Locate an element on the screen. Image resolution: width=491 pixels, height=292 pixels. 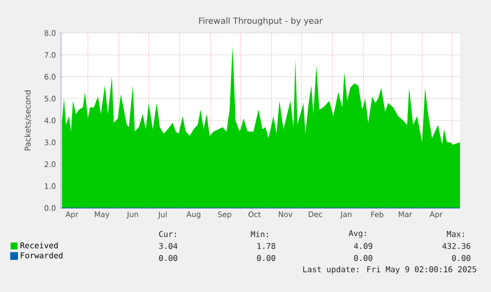
chart-title: Firewall Throughput - by year is located at coordinates (261, 21).